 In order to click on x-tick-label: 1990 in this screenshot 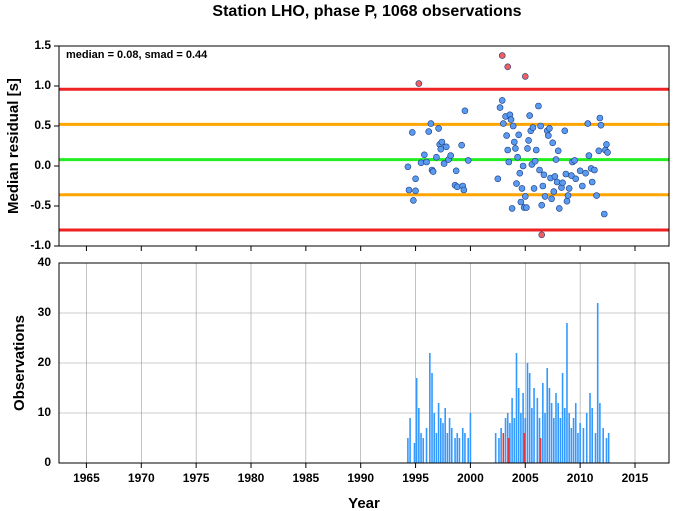, I will do `click(360, 478)`.